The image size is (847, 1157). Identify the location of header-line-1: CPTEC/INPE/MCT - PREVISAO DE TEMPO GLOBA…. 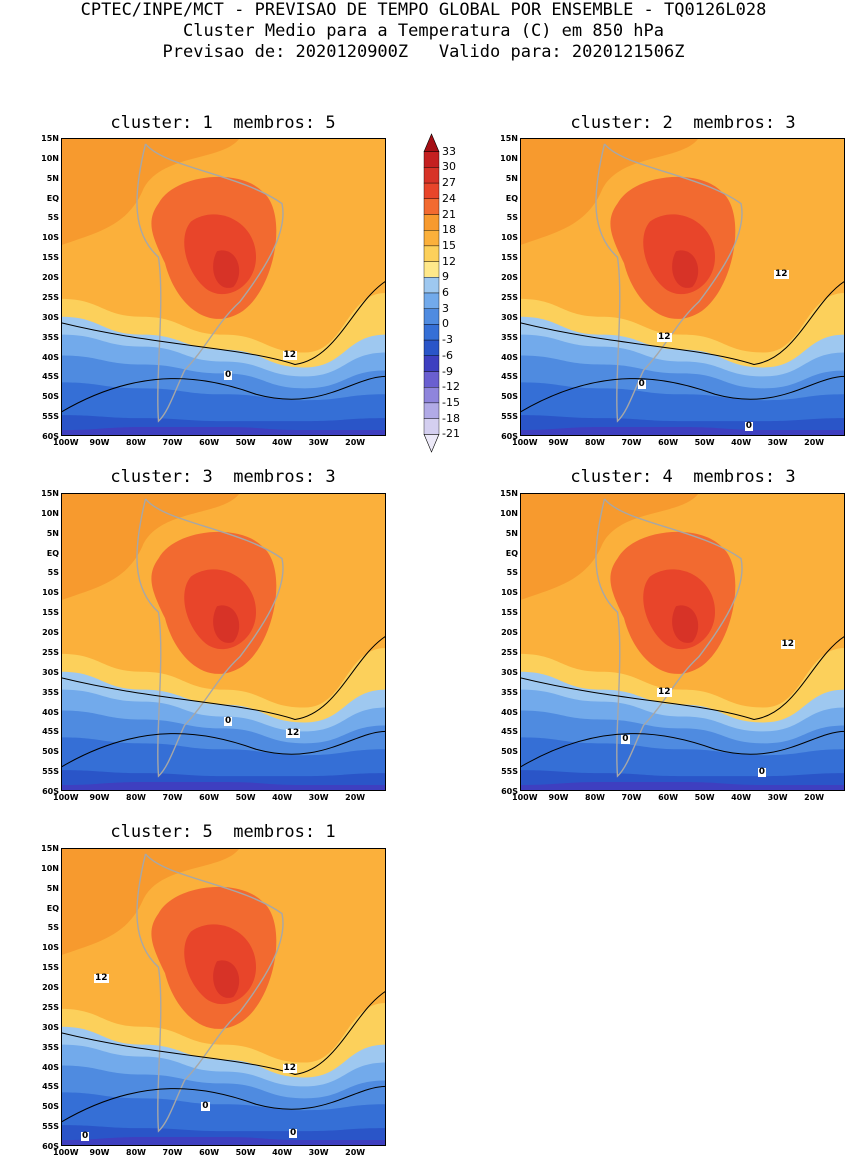
(423, 10).